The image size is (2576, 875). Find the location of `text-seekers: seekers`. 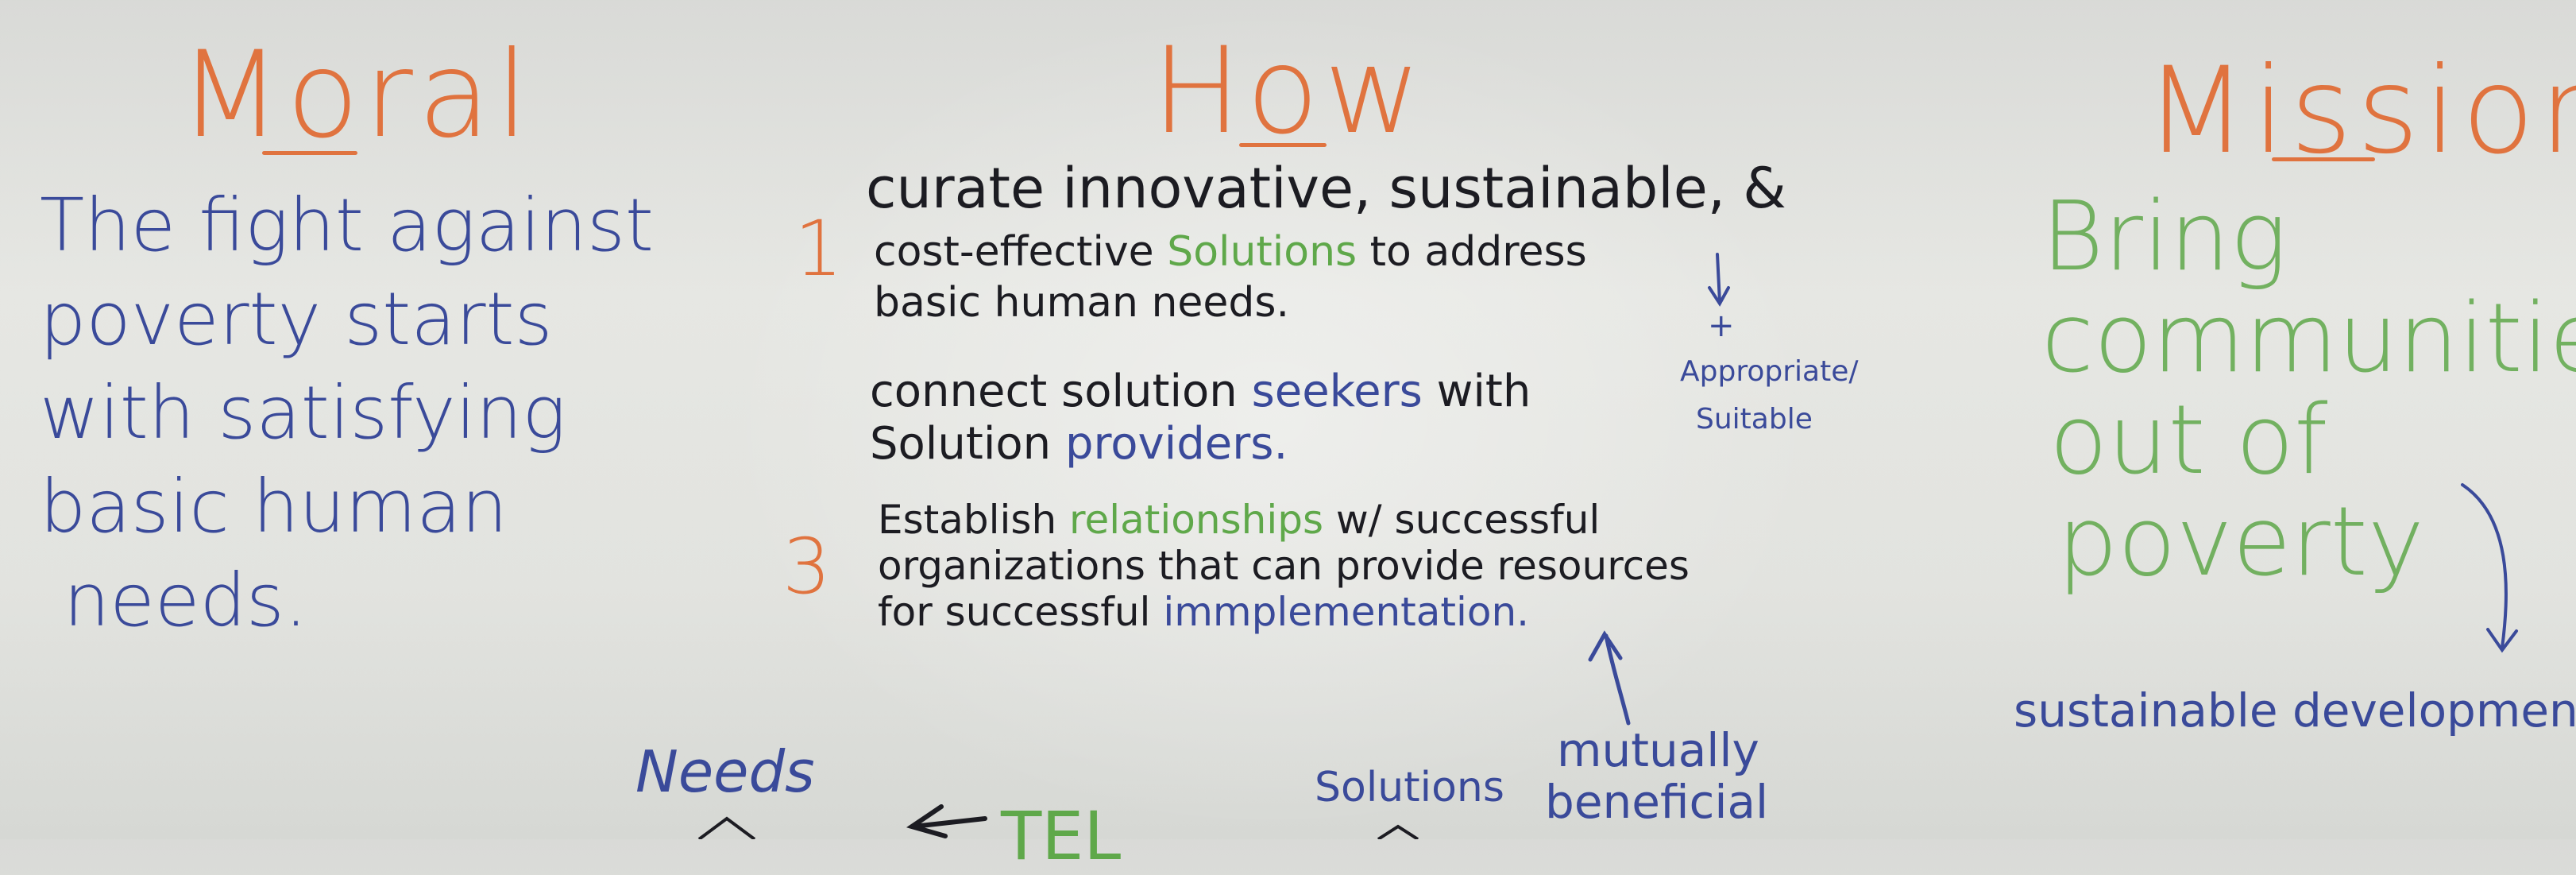

text-seekers: seekers is located at coordinates (1337, 391).